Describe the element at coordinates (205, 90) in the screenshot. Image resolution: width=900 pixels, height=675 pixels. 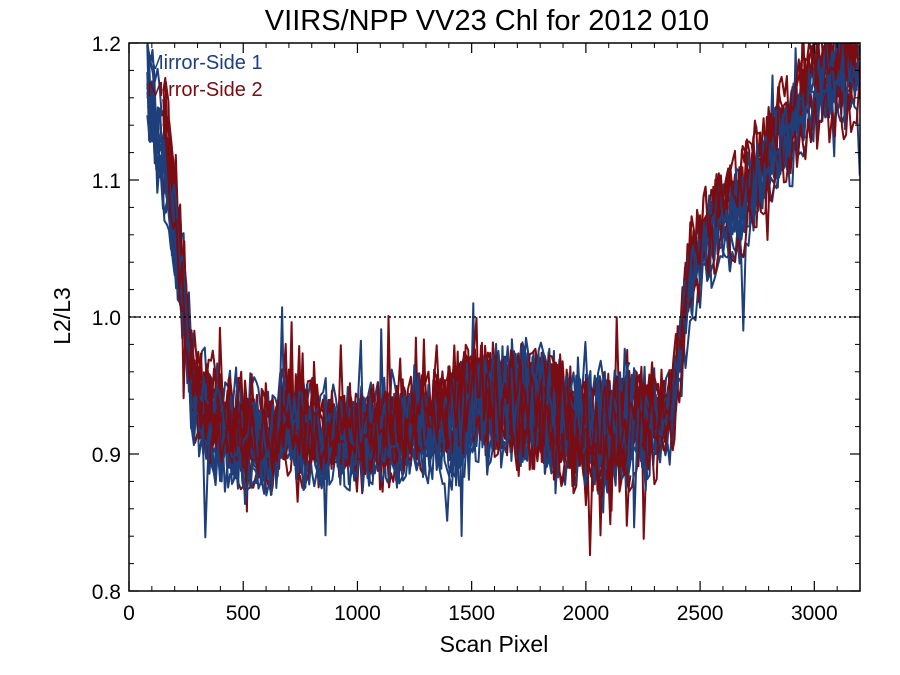
I see `legend-entry: Mirror-Side 2` at that location.